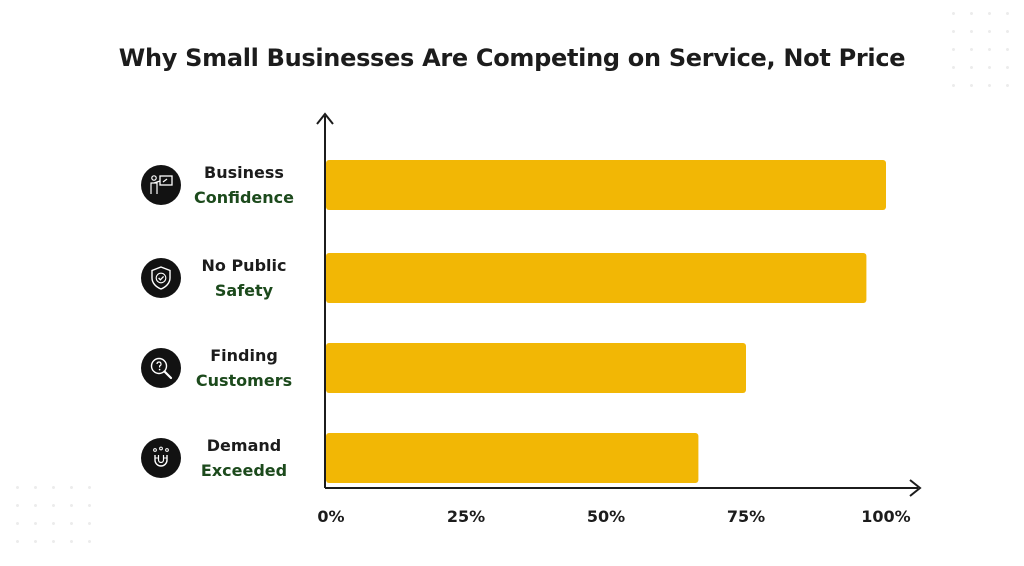  Describe the element at coordinates (161, 368) in the screenshot. I see `magnifier-question-icon` at that location.